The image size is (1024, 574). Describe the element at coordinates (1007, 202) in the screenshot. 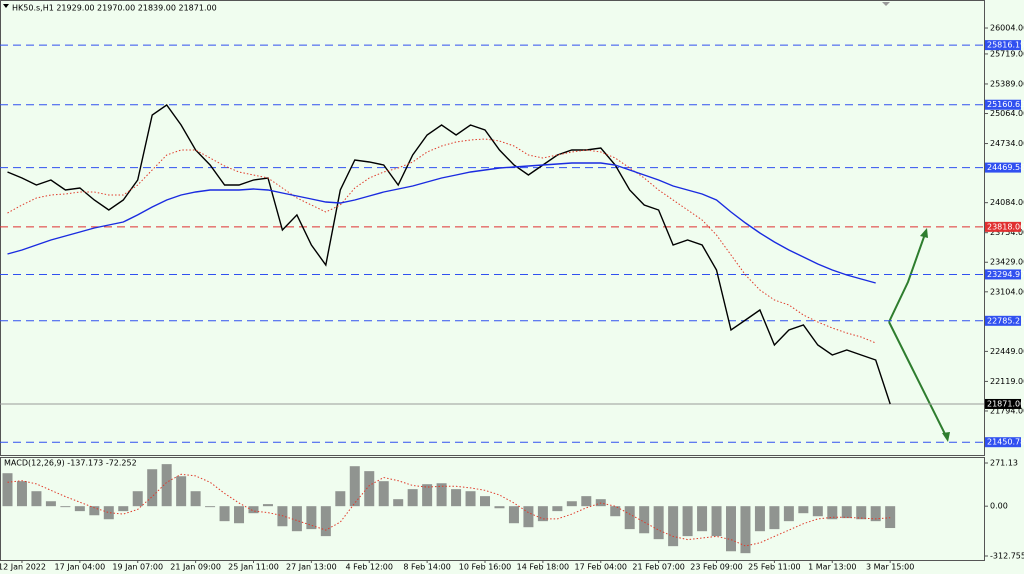

I see `y-tick-label: 24084.00` at that location.